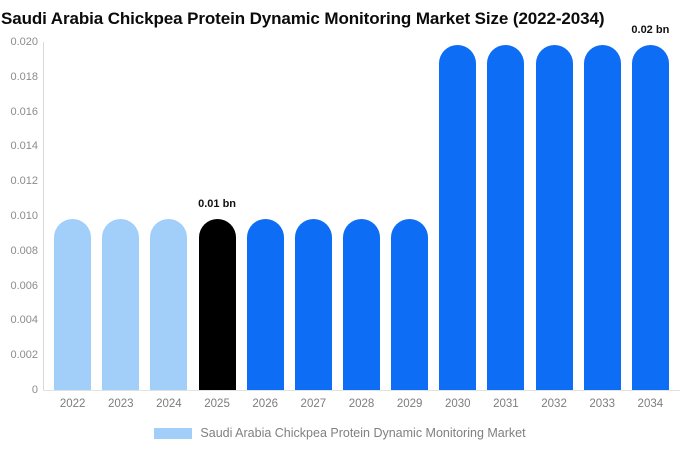  What do you see at coordinates (265, 404) in the screenshot?
I see `x-axis-tick-label: 2026` at bounding box center [265, 404].